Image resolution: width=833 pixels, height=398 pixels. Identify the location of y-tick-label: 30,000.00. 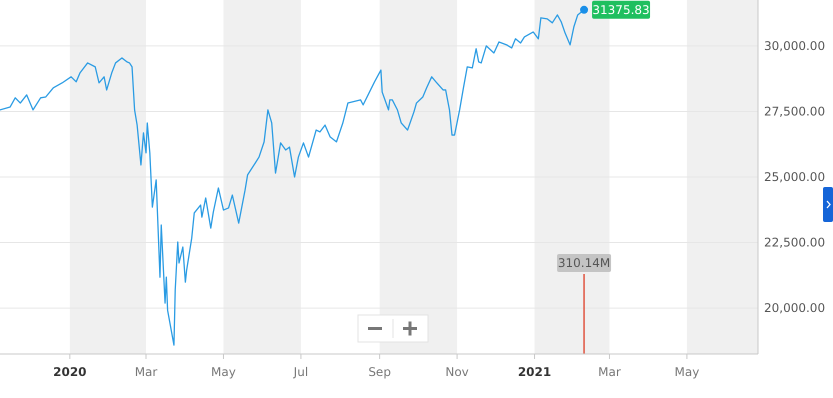
(795, 45).